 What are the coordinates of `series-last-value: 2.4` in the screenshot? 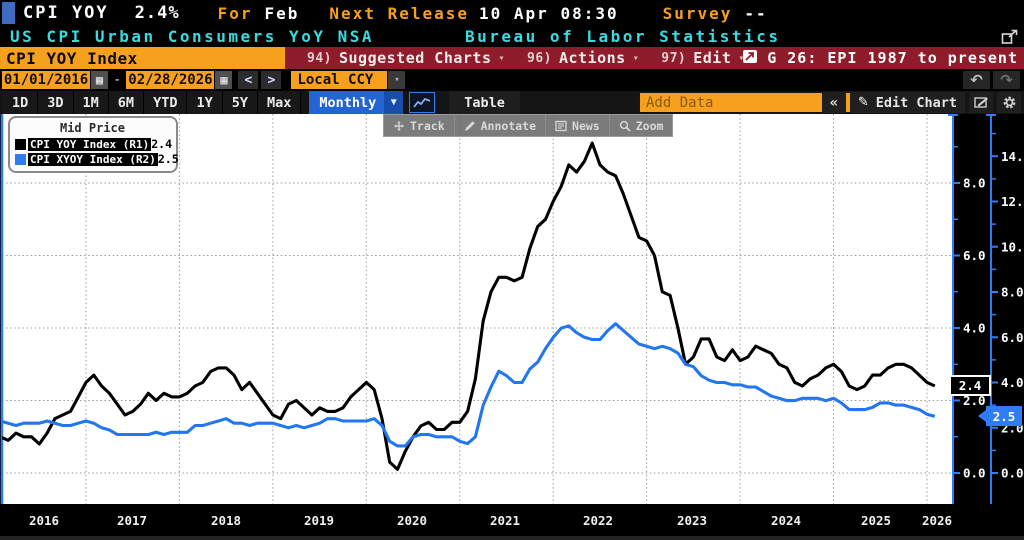 It's located at (161, 144).